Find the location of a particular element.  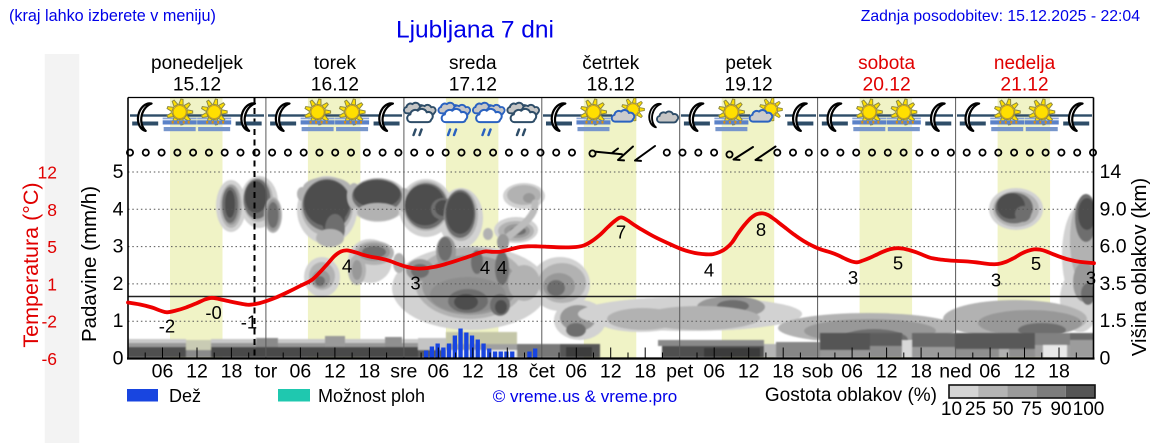

svg-text: 16.12 is located at coordinates (335, 85).